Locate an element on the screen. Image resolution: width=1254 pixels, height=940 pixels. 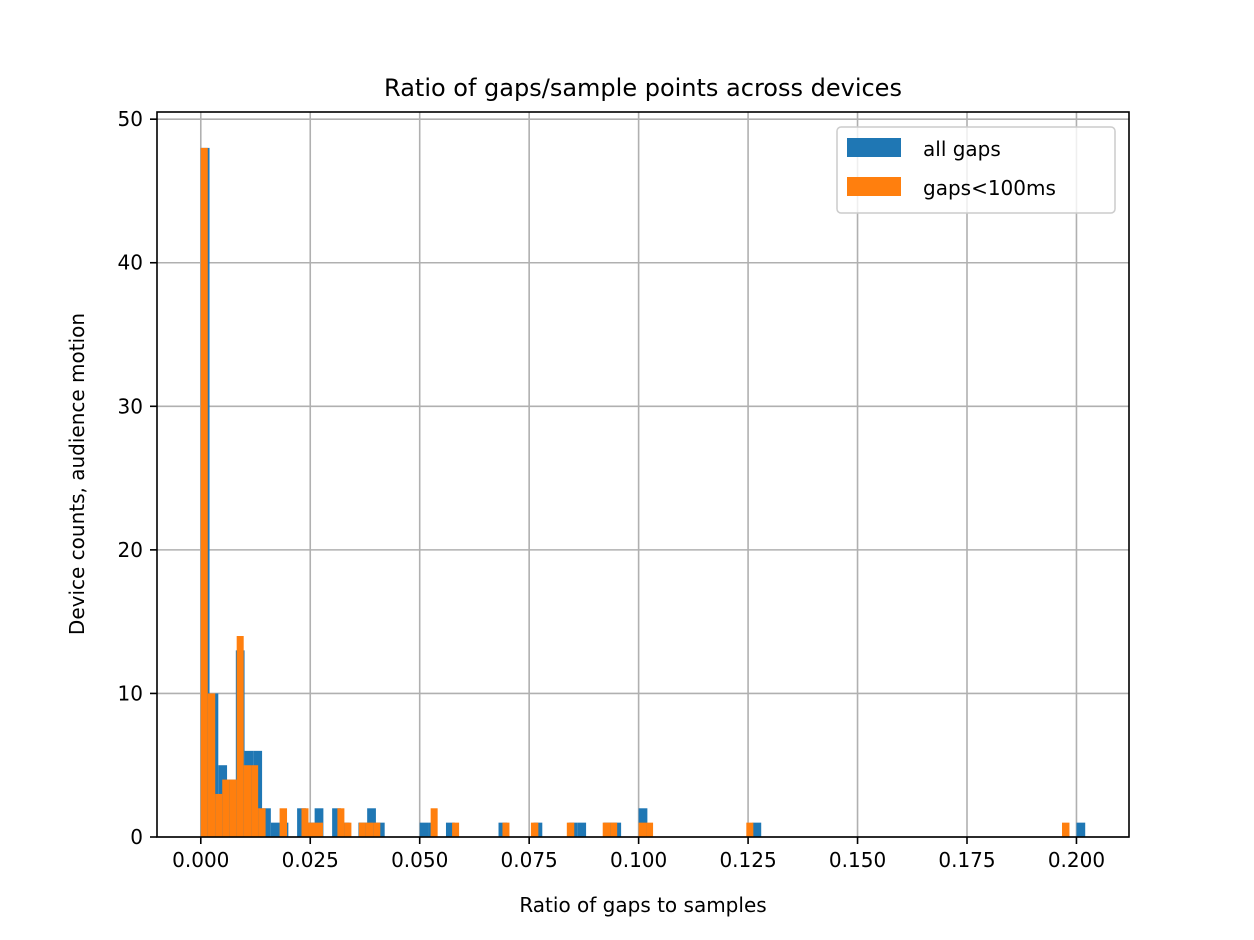
x-tick-label: 0.000 is located at coordinates (200, 860).